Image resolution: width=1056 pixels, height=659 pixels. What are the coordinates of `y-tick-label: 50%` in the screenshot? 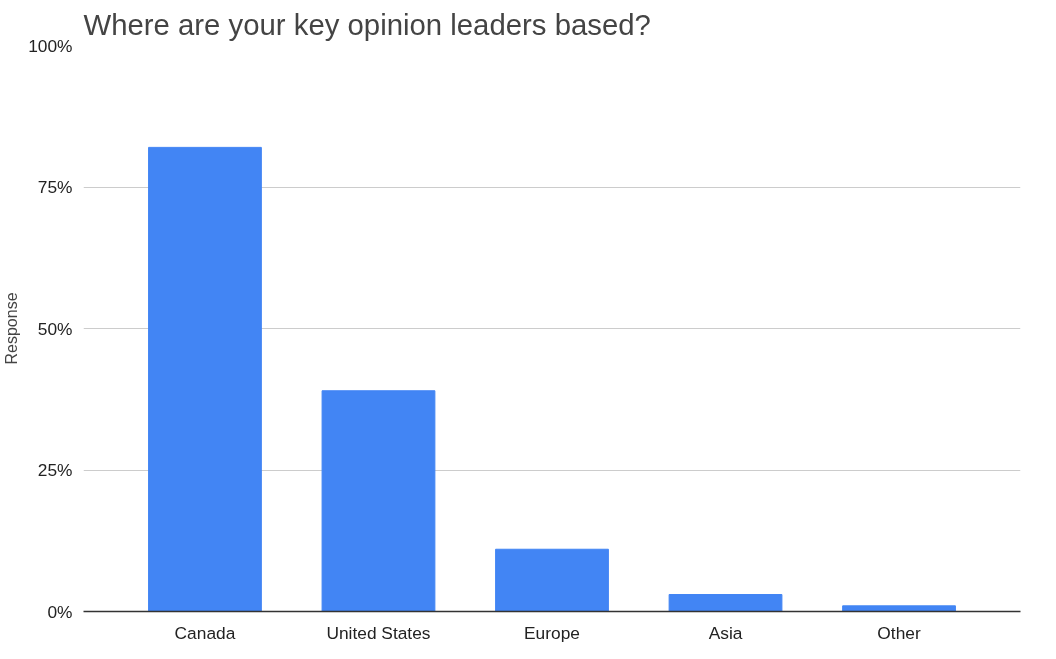 It's located at (55, 328).